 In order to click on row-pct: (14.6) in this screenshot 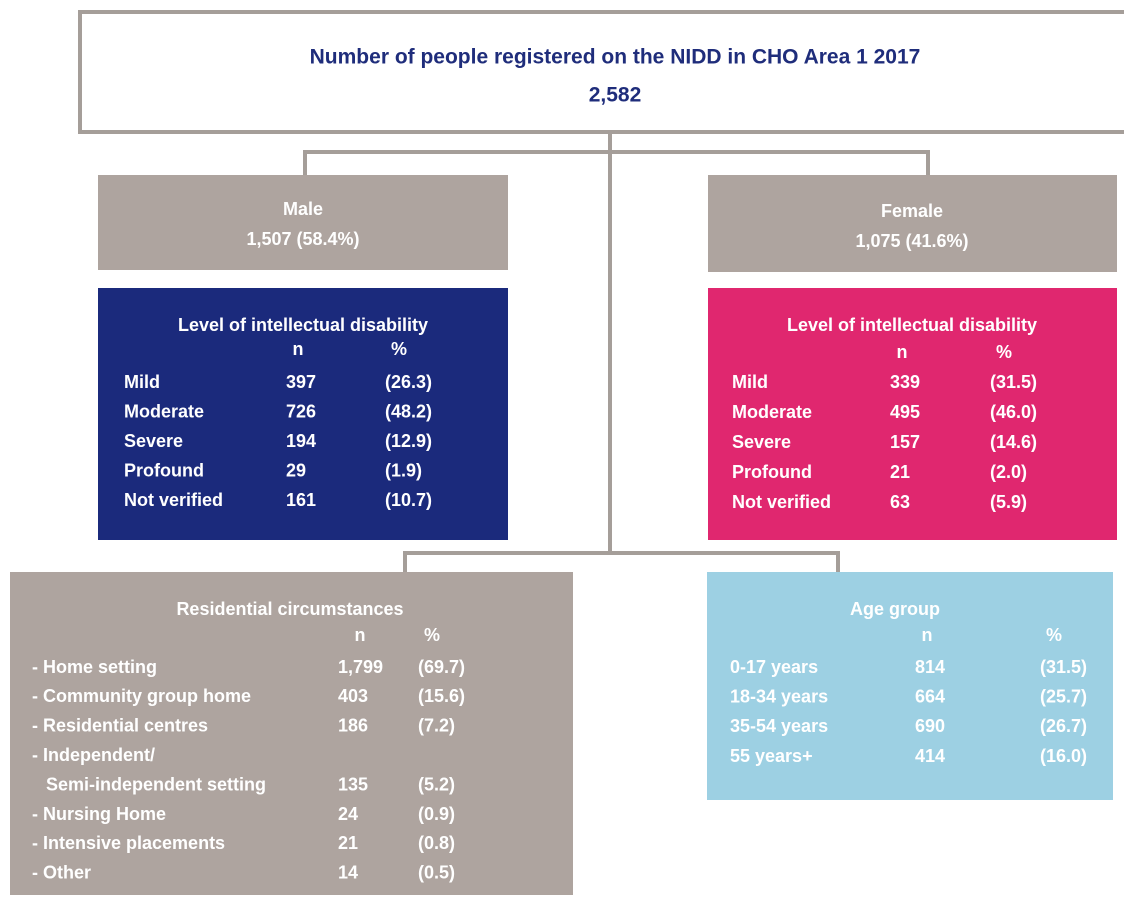, I will do `click(1013, 442)`.